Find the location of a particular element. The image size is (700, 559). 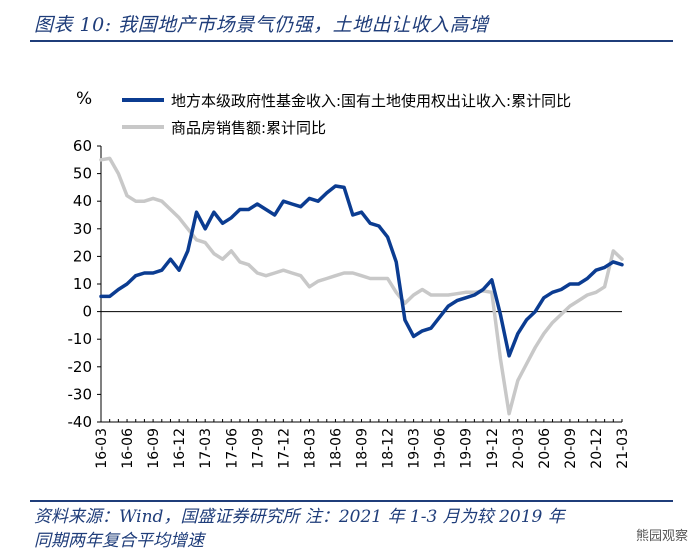

y-tick-label: -40 is located at coordinates (80, 422).